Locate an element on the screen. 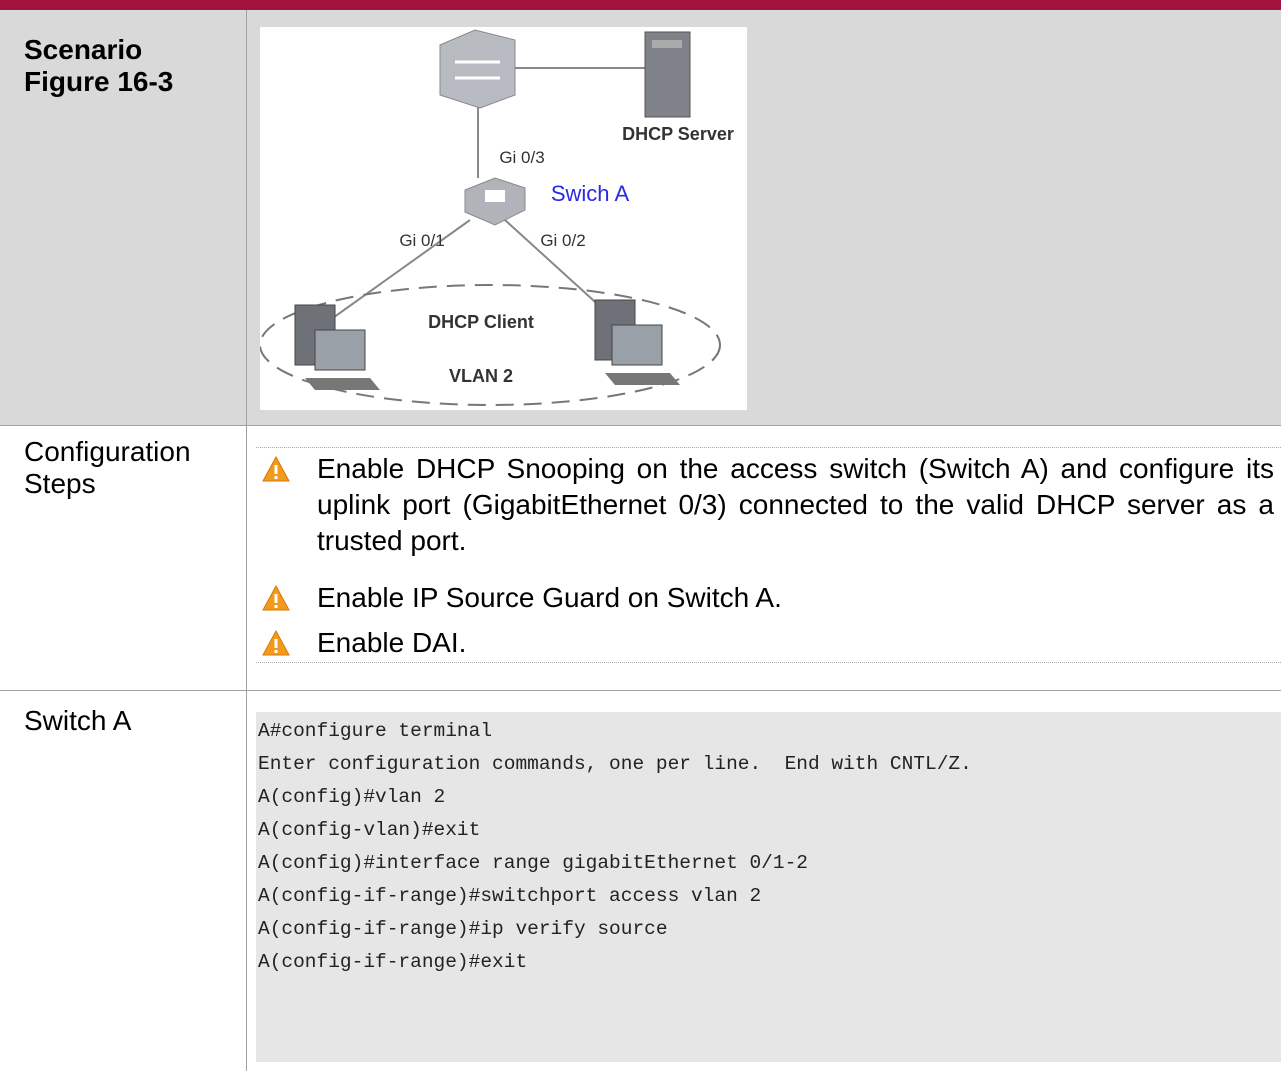 This screenshot has width=1281, height=1071. diagram-label: Gi 0/3 is located at coordinates (521, 157).